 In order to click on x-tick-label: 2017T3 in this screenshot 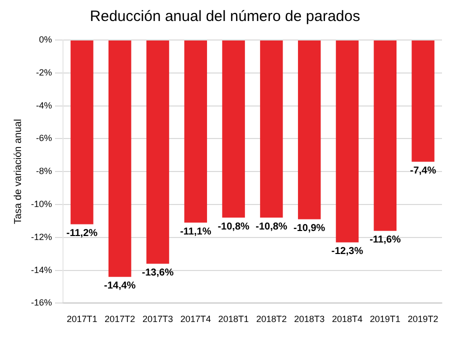, I will do `click(158, 319)`.